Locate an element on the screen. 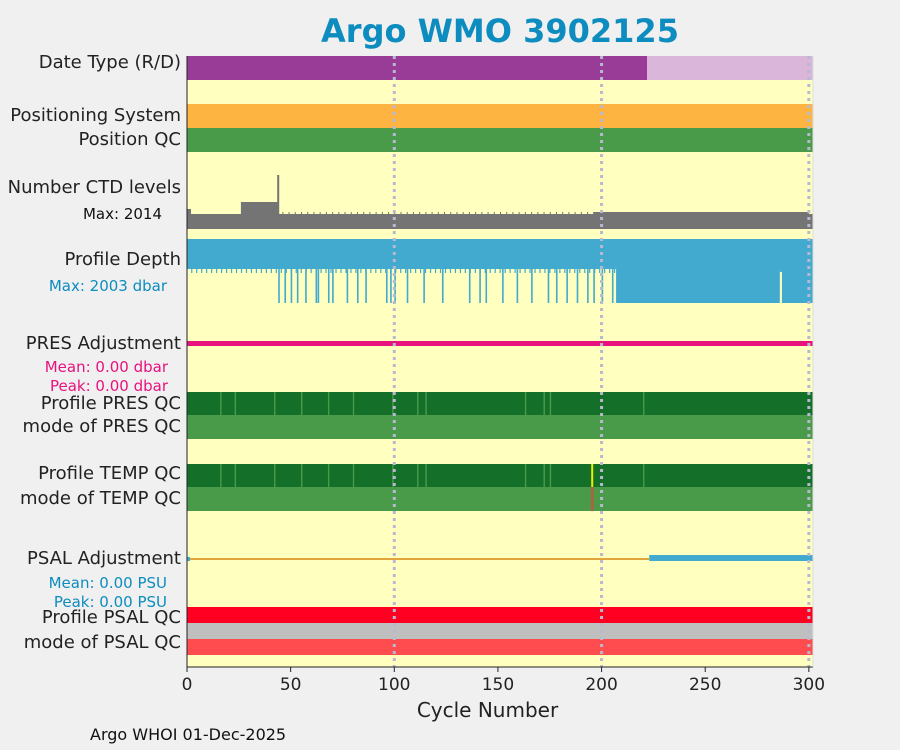 The height and width of the screenshot is (750, 900). mode-temp-qc-flag is located at coordinates (592, 499).